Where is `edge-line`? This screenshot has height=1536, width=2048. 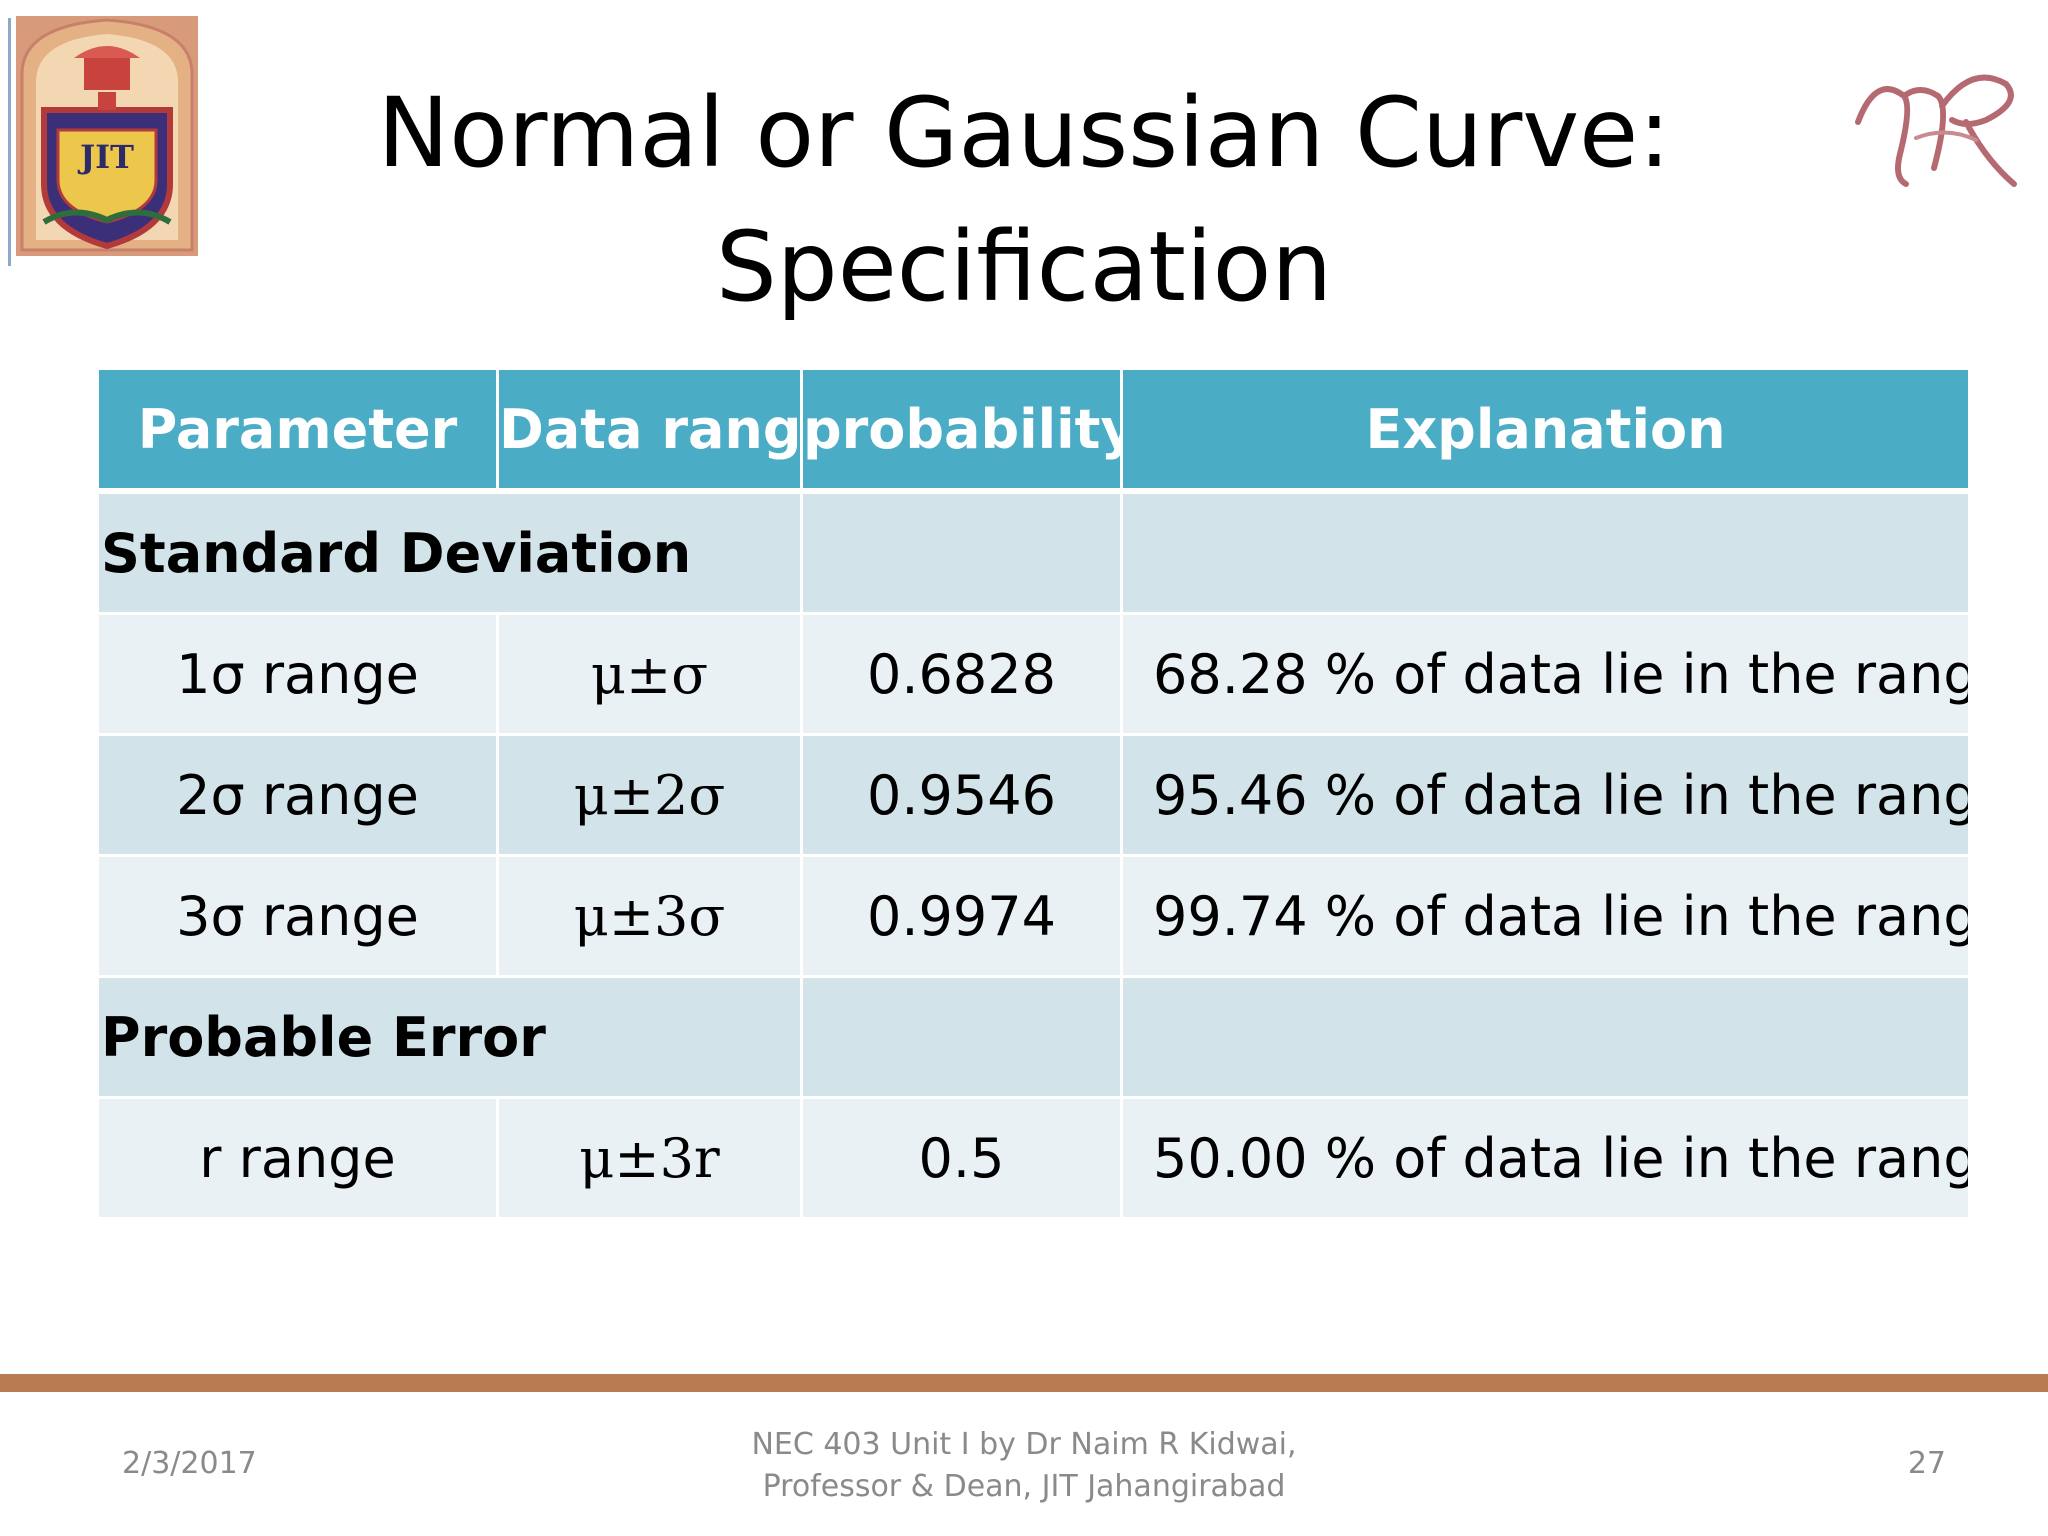
edge-line is located at coordinates (9, 142).